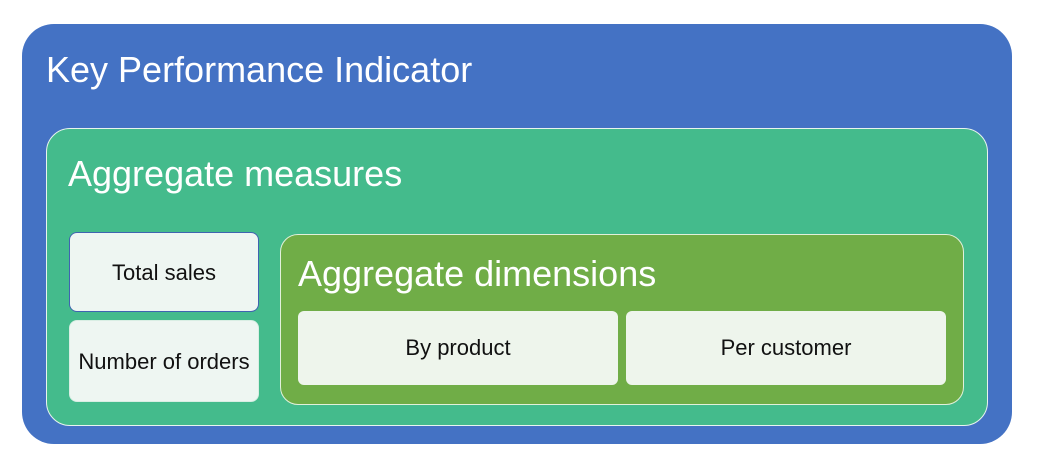 This screenshot has width=1040, height=472. What do you see at coordinates (477, 273) in the screenshot?
I see `aggregate-dimensions-title: Aggregate dimensions` at bounding box center [477, 273].